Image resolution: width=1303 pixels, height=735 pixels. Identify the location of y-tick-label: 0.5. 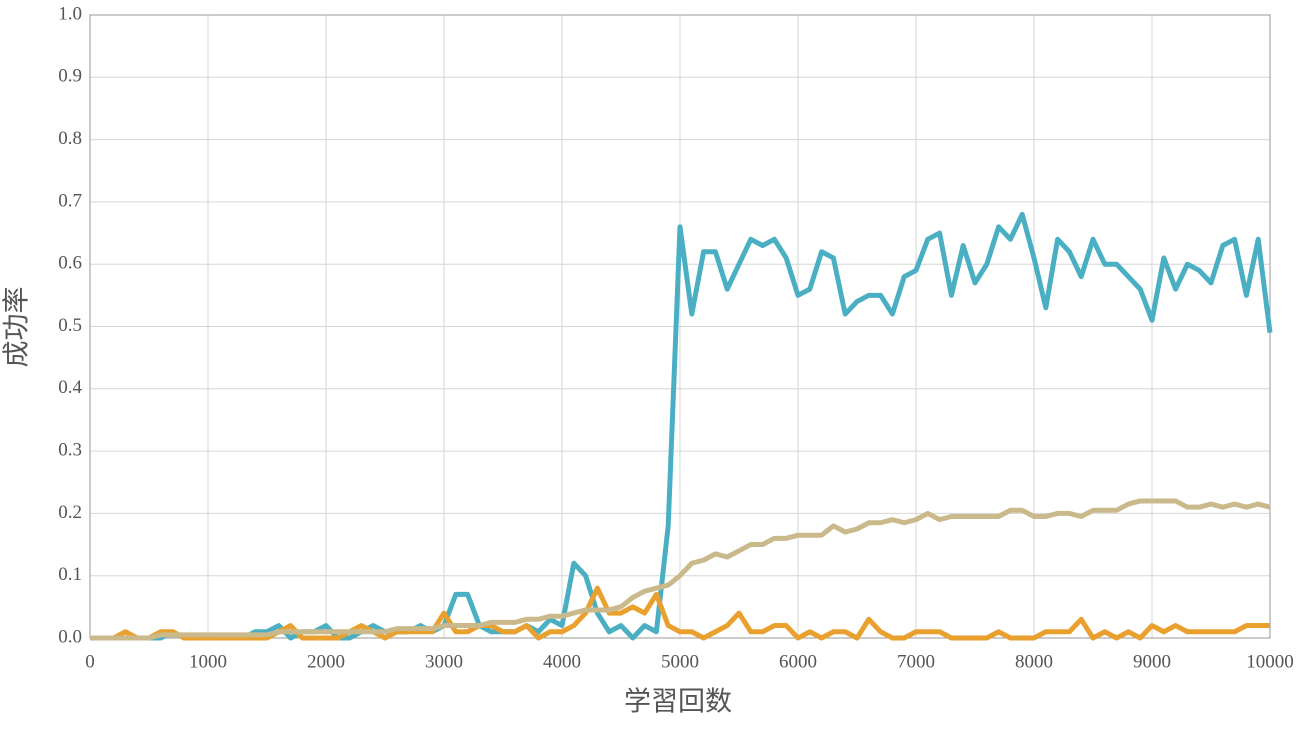
(70, 325).